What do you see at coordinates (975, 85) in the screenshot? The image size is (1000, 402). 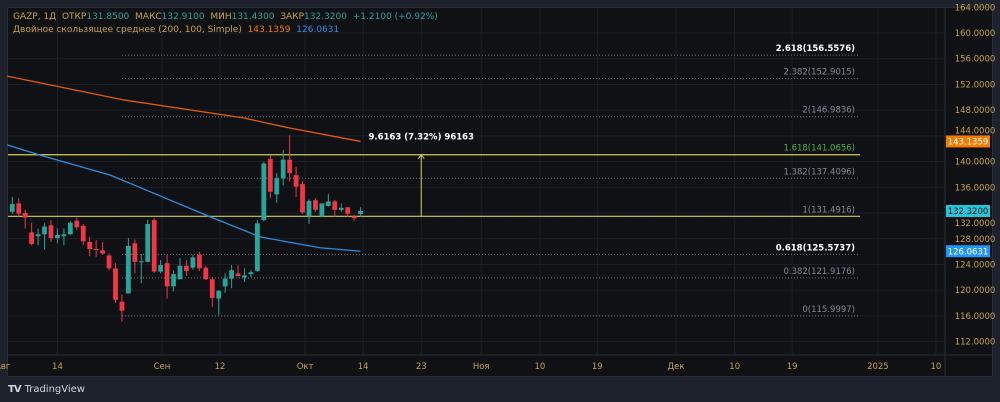 I see `price-axis-label: 152.0000` at bounding box center [975, 85].